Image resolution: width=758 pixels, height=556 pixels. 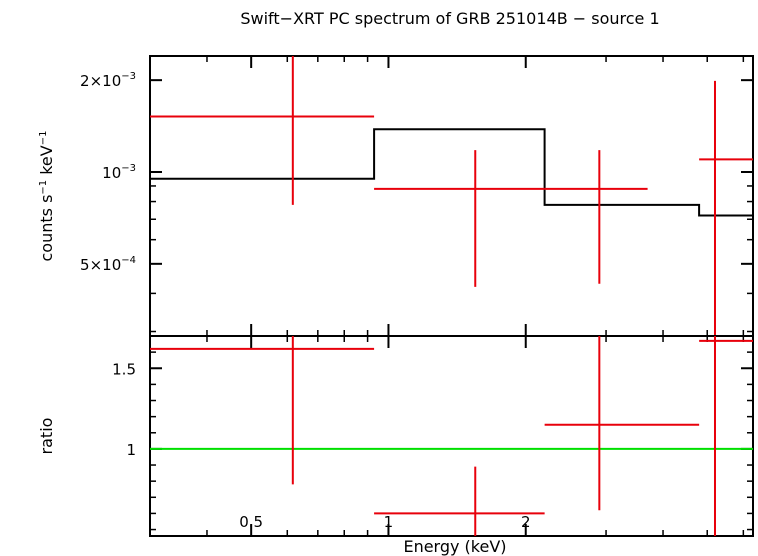 What do you see at coordinates (46, 436) in the screenshot?
I see `ratio-y-axis-label: ratio` at bounding box center [46, 436].